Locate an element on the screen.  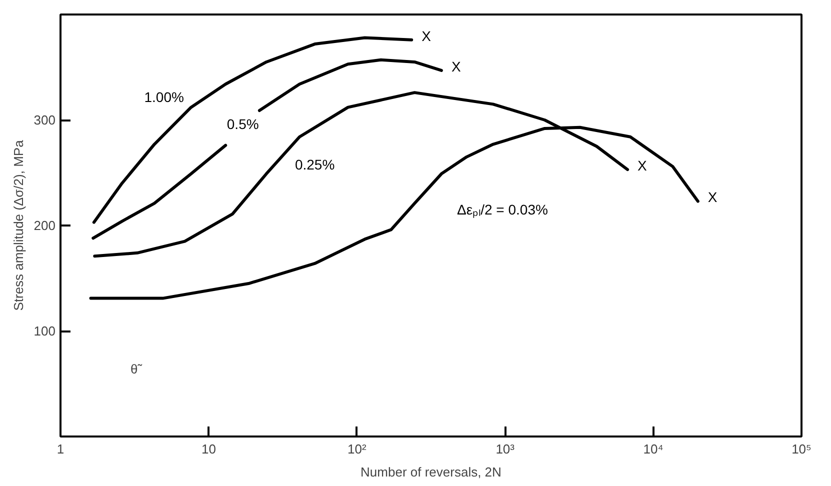
x-tick-label: 1 is located at coordinates (60, 449).